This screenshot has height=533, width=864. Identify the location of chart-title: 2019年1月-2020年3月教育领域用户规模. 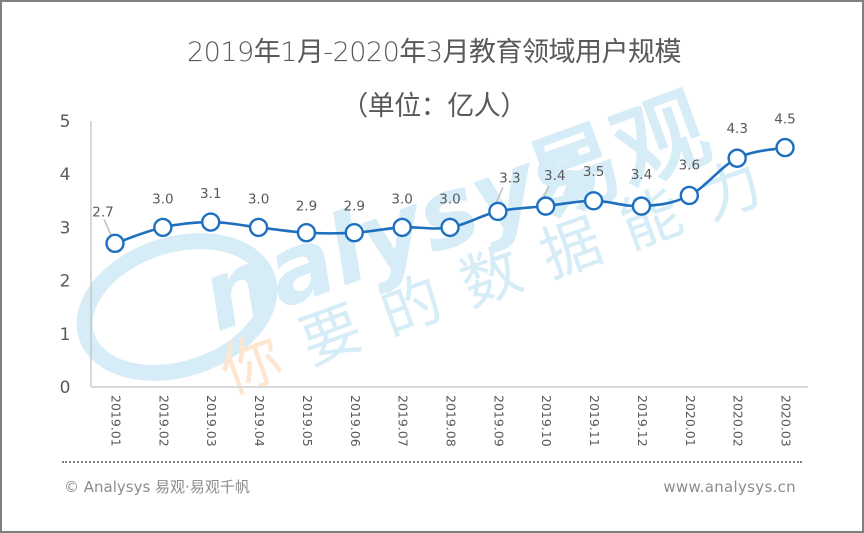
(434, 52).